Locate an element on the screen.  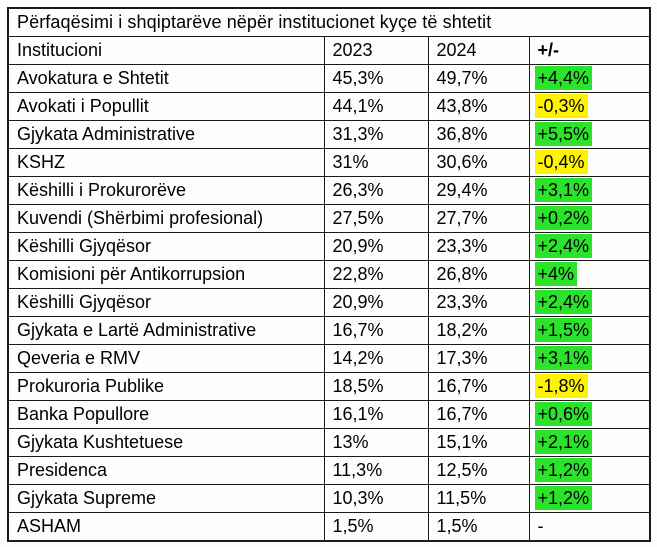
value-2024-cell: 49,7% is located at coordinates (478, 78).